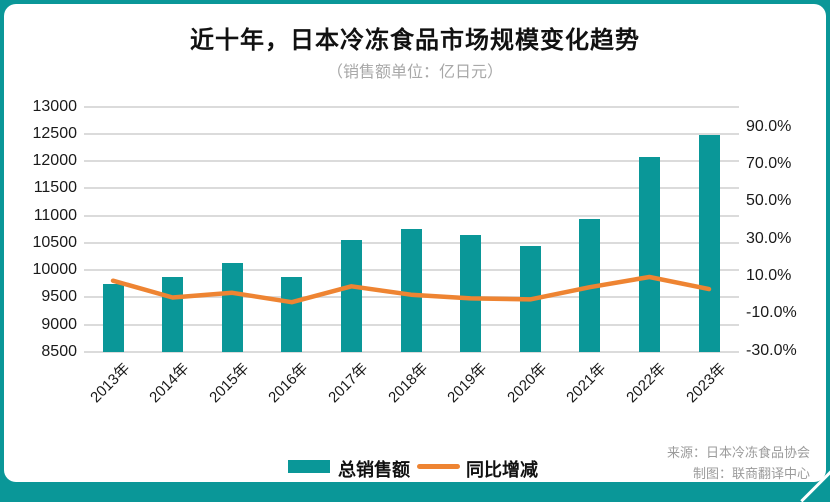 This screenshot has width=830, height=502. Describe the element at coordinates (769, 238) in the screenshot. I see `right-axis-tick-label: 30.0%` at that location.